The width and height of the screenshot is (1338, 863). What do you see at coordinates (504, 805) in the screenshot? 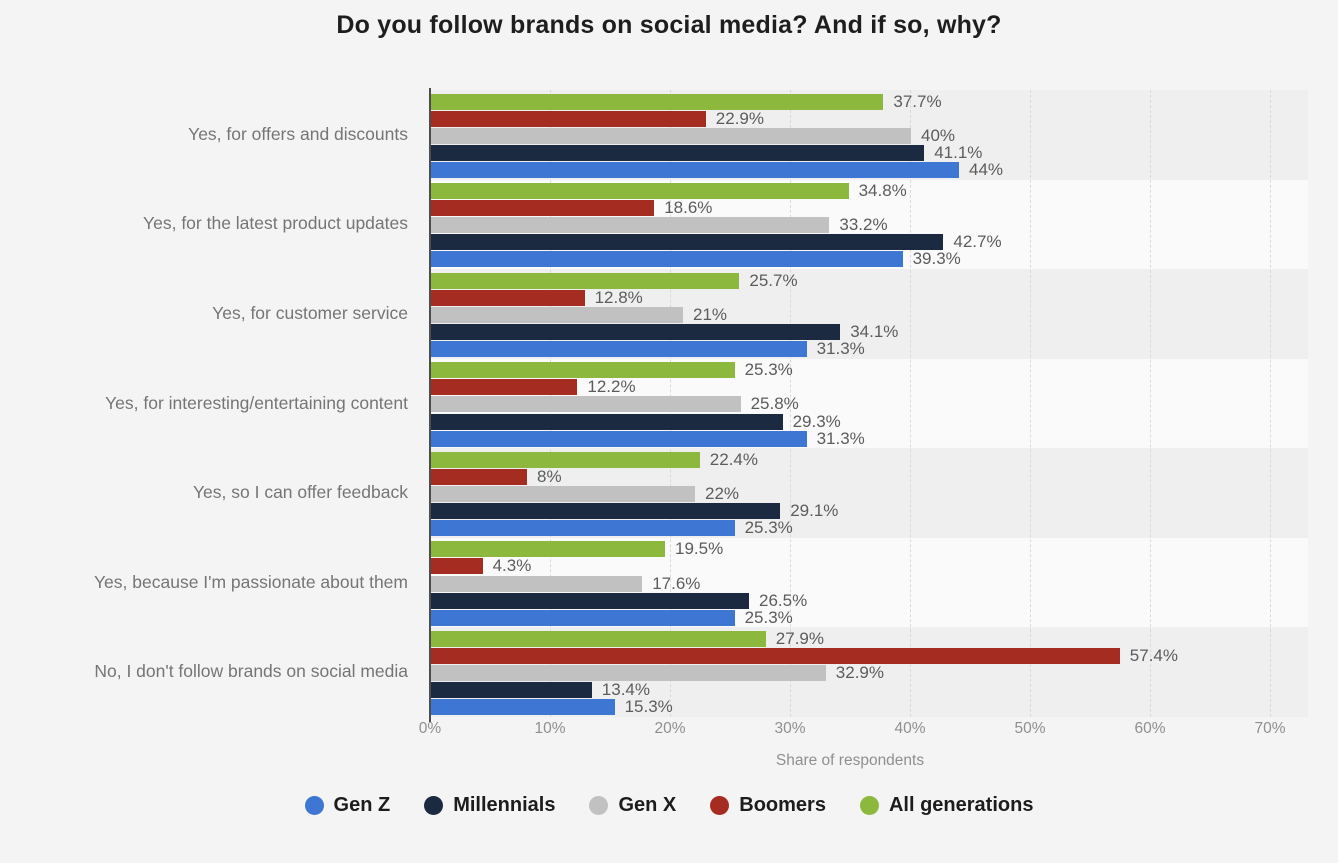
I see `legend-label: Millennials` at bounding box center [504, 805].